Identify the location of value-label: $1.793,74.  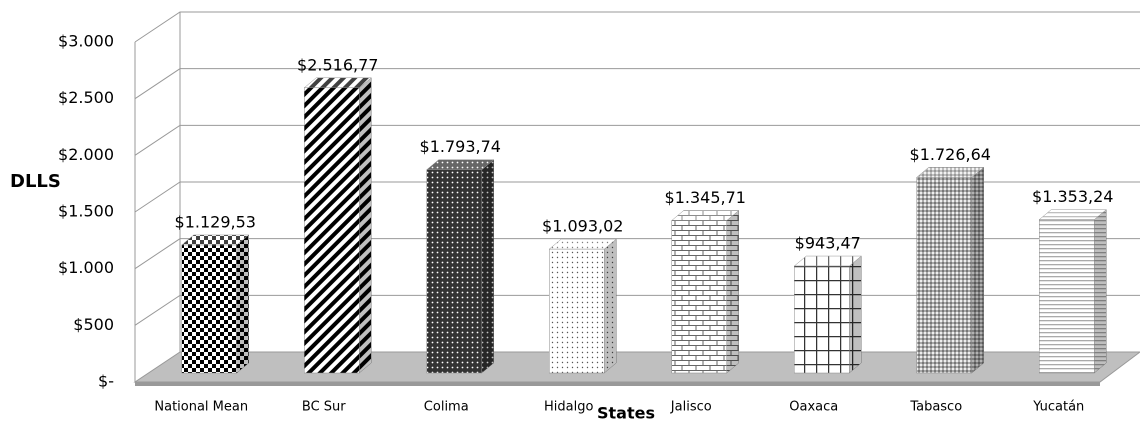
(460, 146).